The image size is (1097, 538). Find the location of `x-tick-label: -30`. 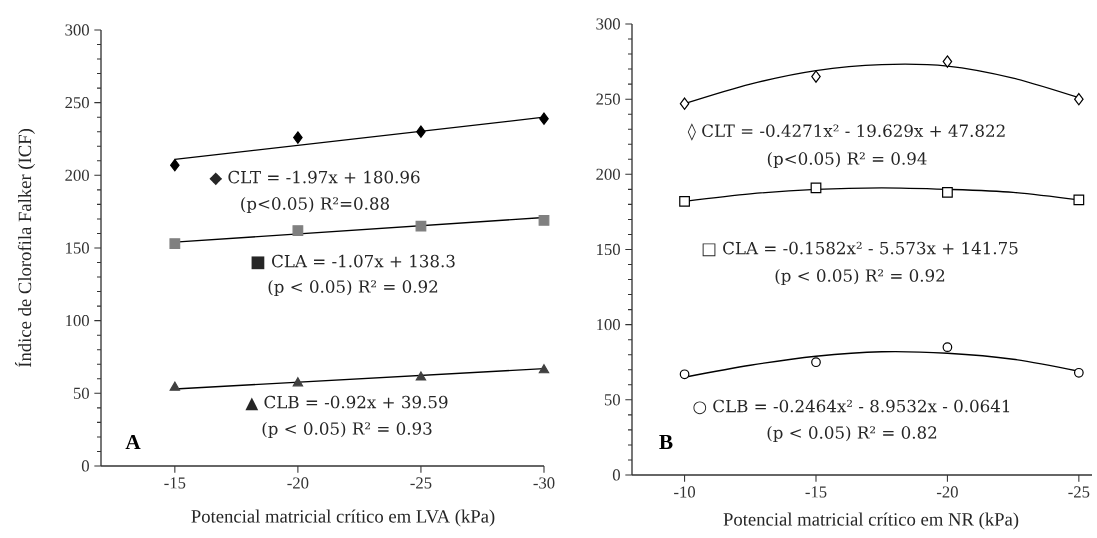

x-tick-label: -30 is located at coordinates (544, 483).